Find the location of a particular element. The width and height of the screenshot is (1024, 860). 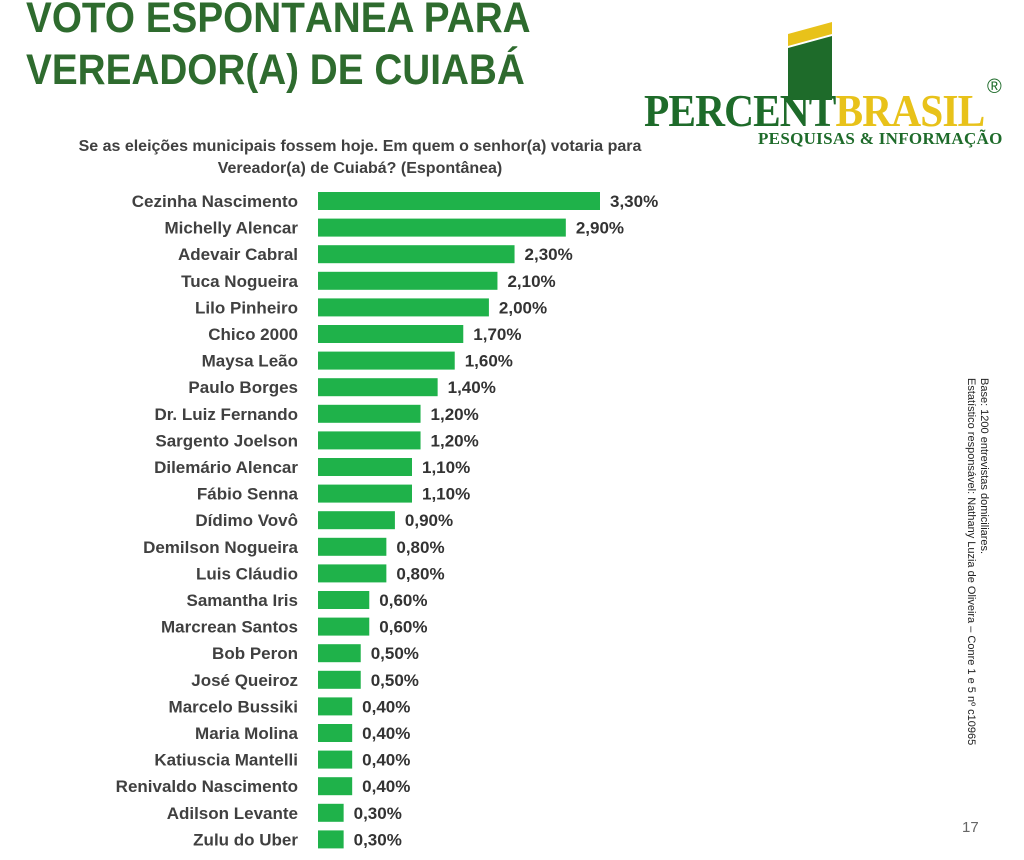

page-number: 17 is located at coordinates (970, 827).